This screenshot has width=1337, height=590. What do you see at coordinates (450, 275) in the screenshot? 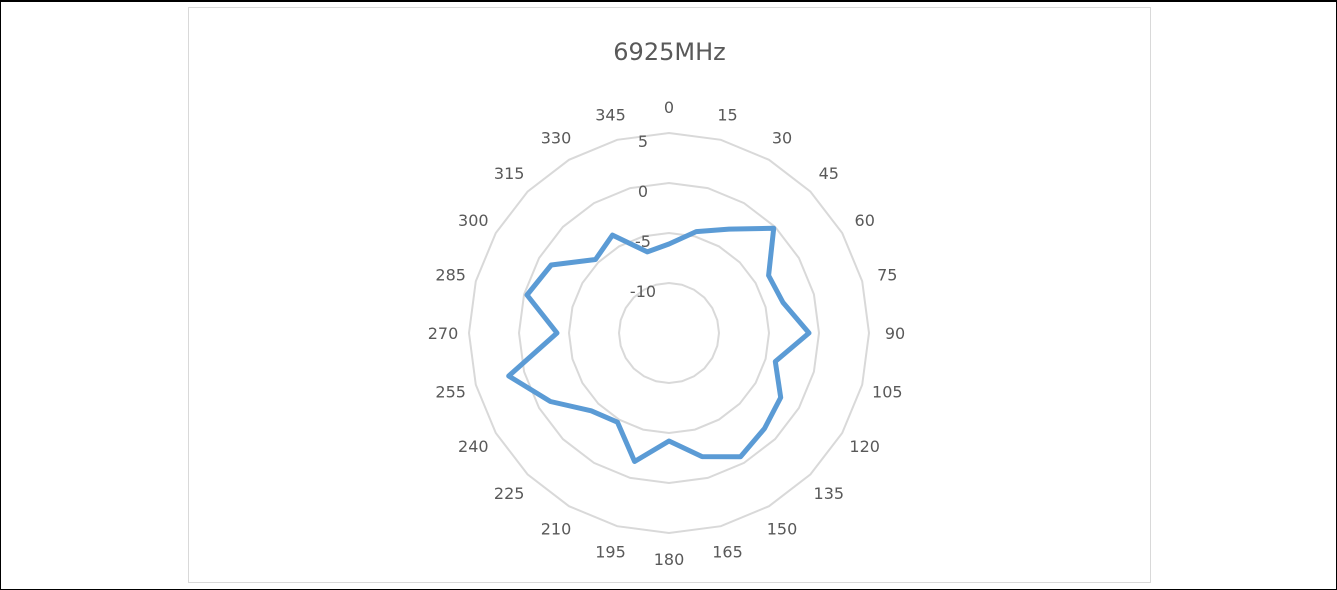
I see `angle-label: 285` at bounding box center [450, 275].